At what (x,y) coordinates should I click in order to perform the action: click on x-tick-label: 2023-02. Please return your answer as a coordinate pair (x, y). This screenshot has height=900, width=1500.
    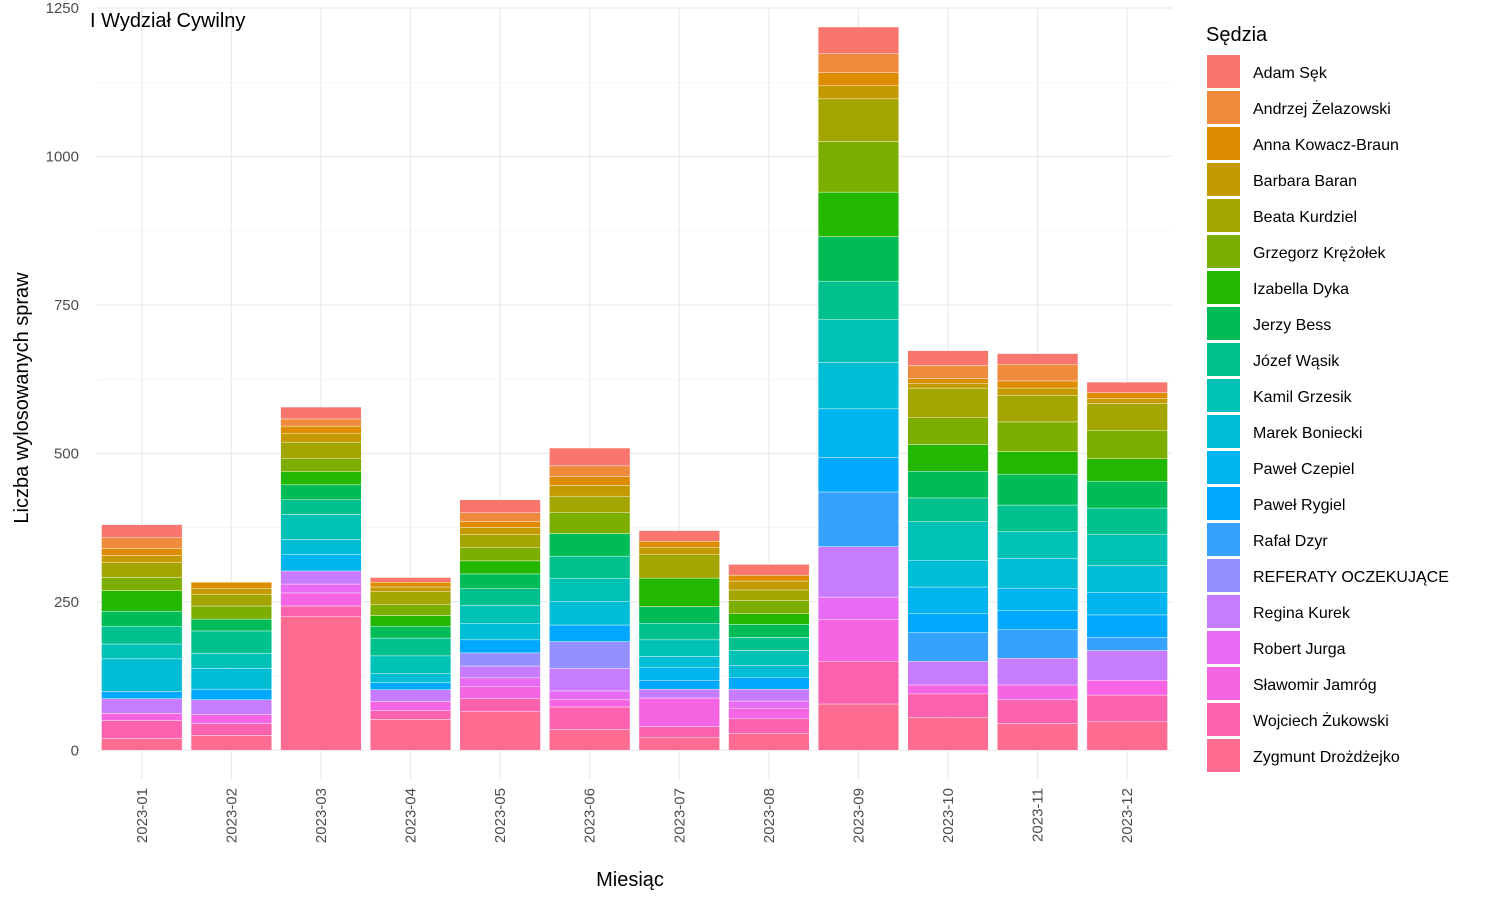
    Looking at the image, I should click on (231, 815).